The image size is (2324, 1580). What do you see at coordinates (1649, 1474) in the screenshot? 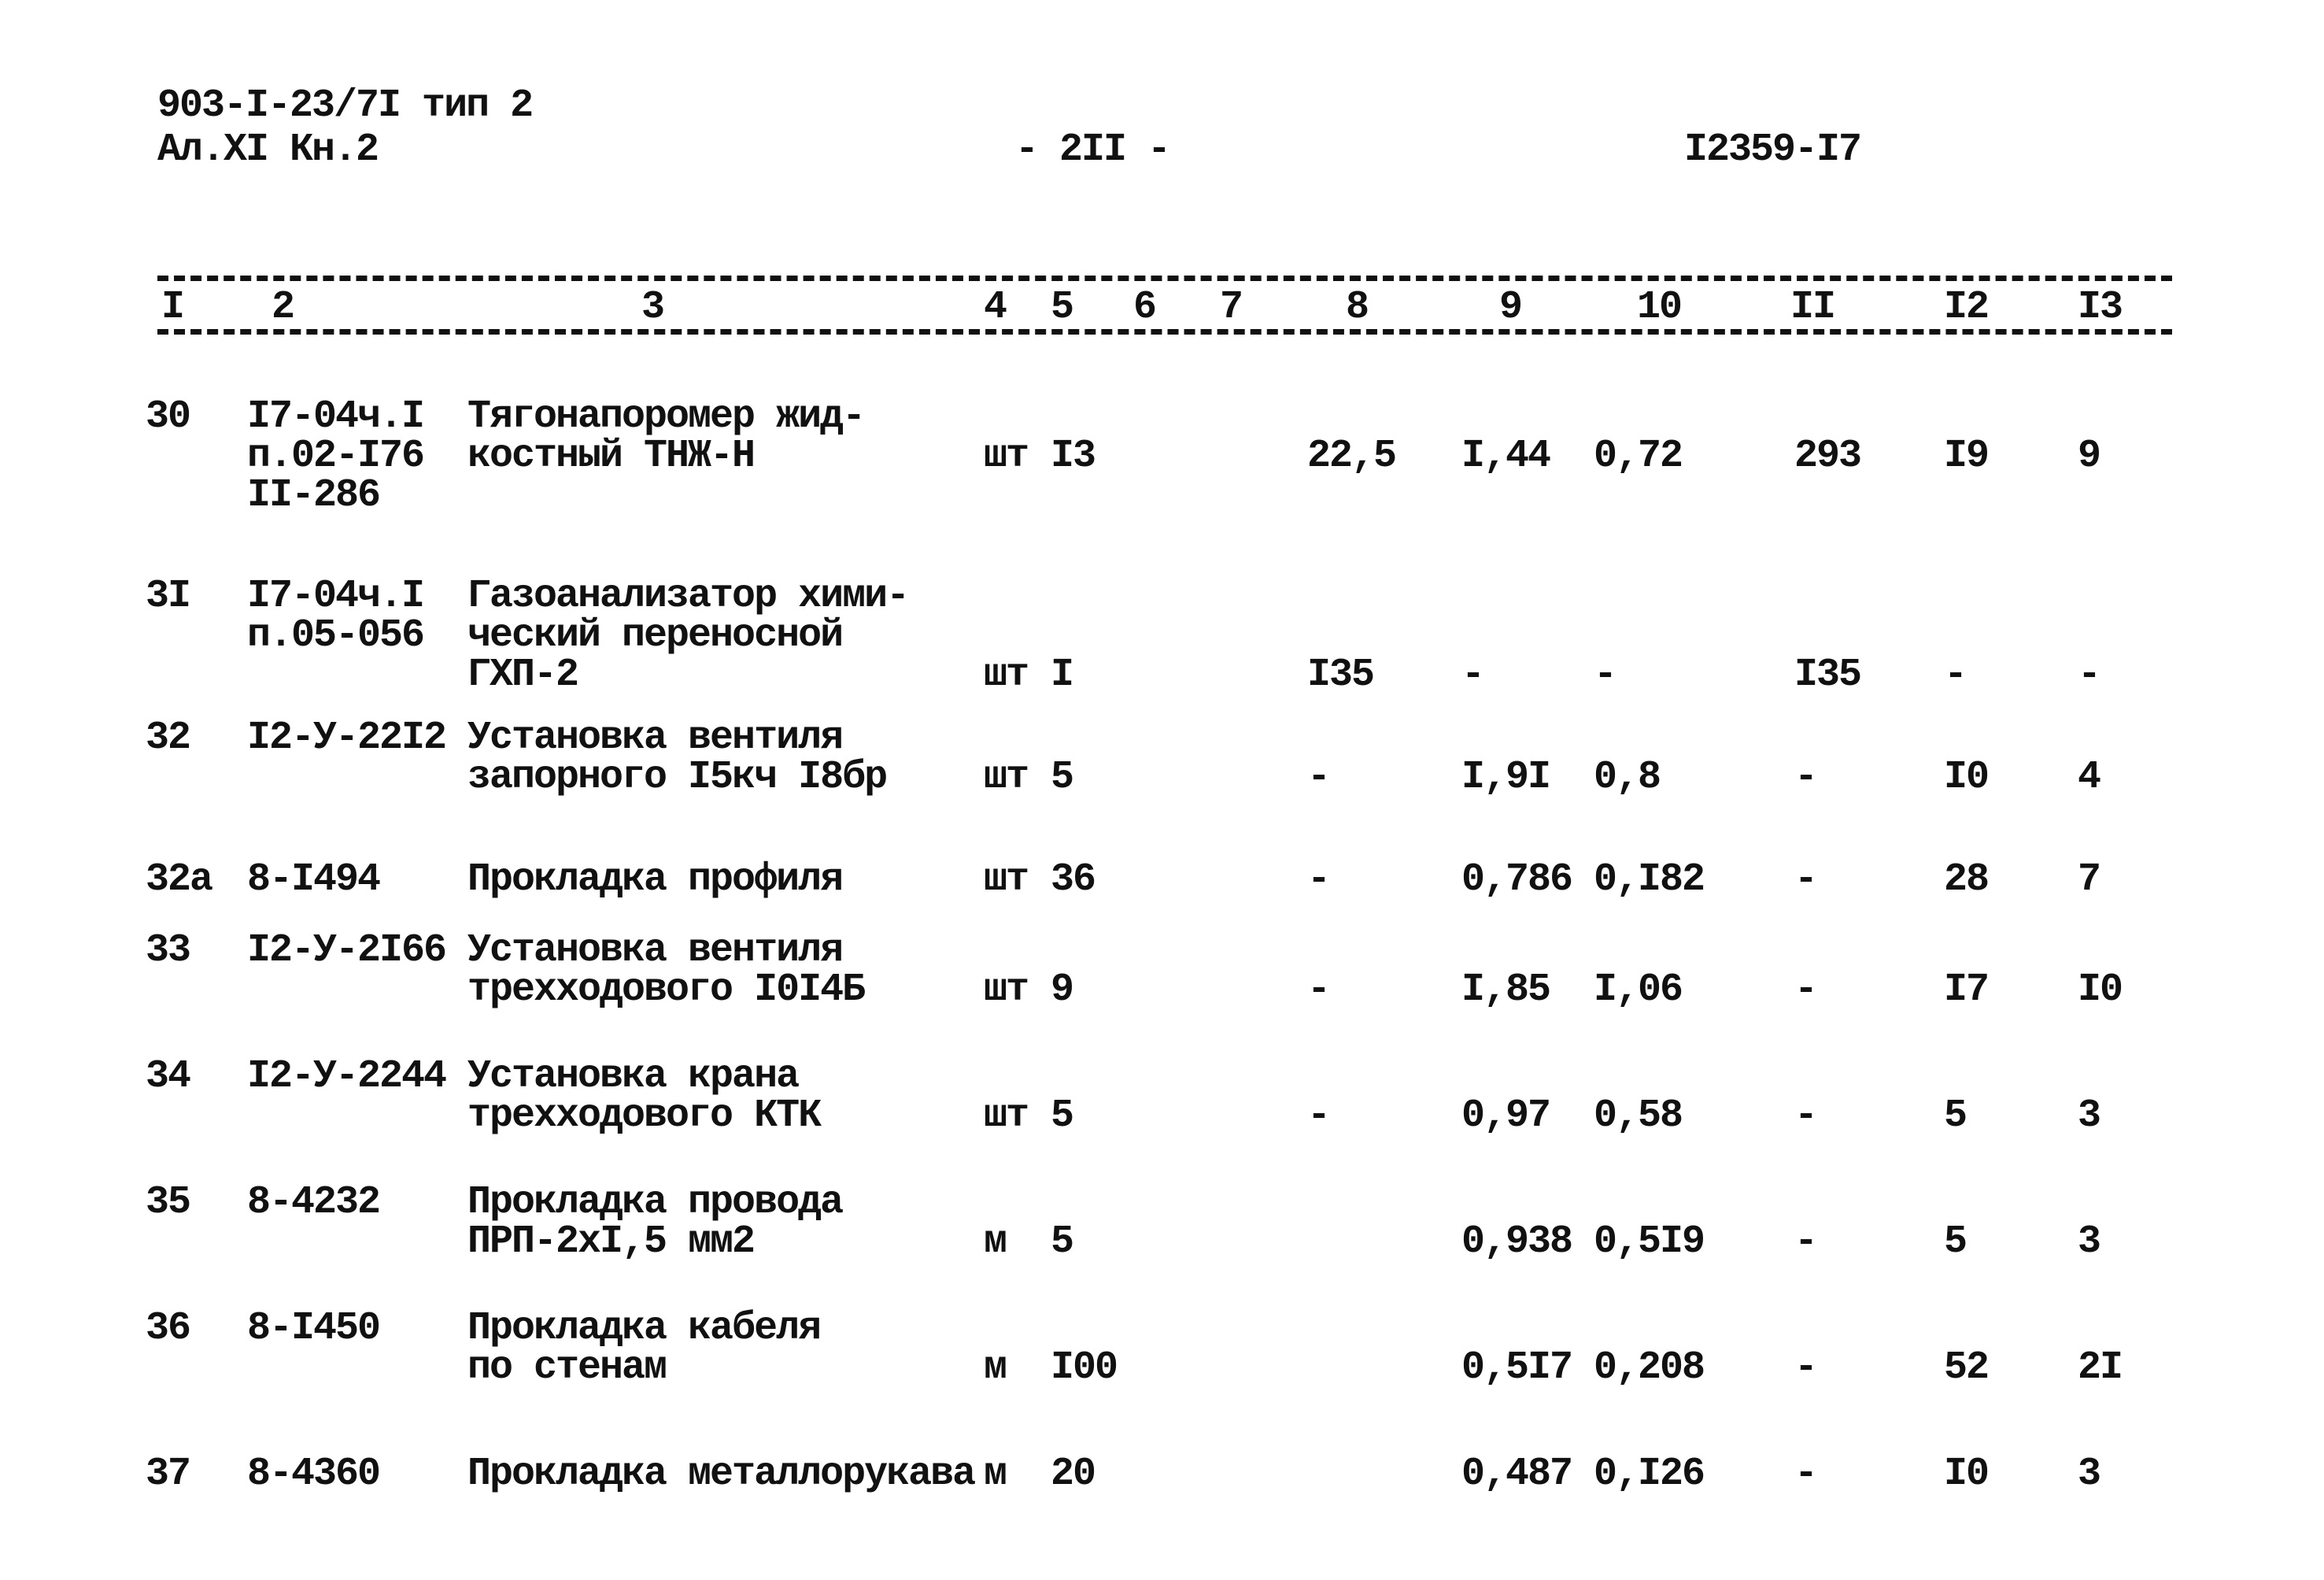
I see `cell-c10: 0,I26` at bounding box center [1649, 1474].